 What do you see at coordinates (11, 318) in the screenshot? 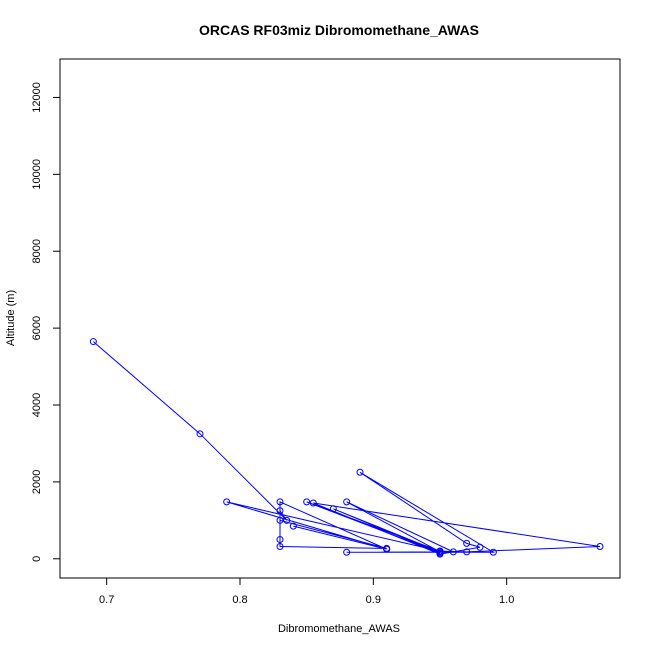
I see `y-axis-label: Altitude (m)` at bounding box center [11, 318].